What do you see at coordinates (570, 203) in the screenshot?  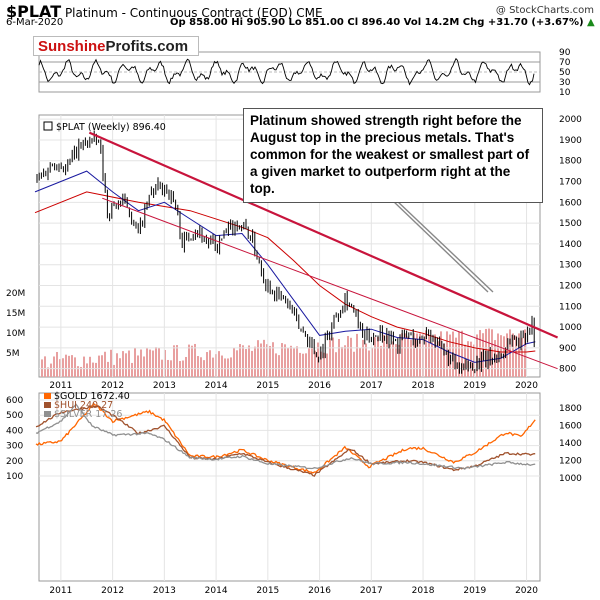 I see `price-tick-1600: 1600` at bounding box center [570, 203].